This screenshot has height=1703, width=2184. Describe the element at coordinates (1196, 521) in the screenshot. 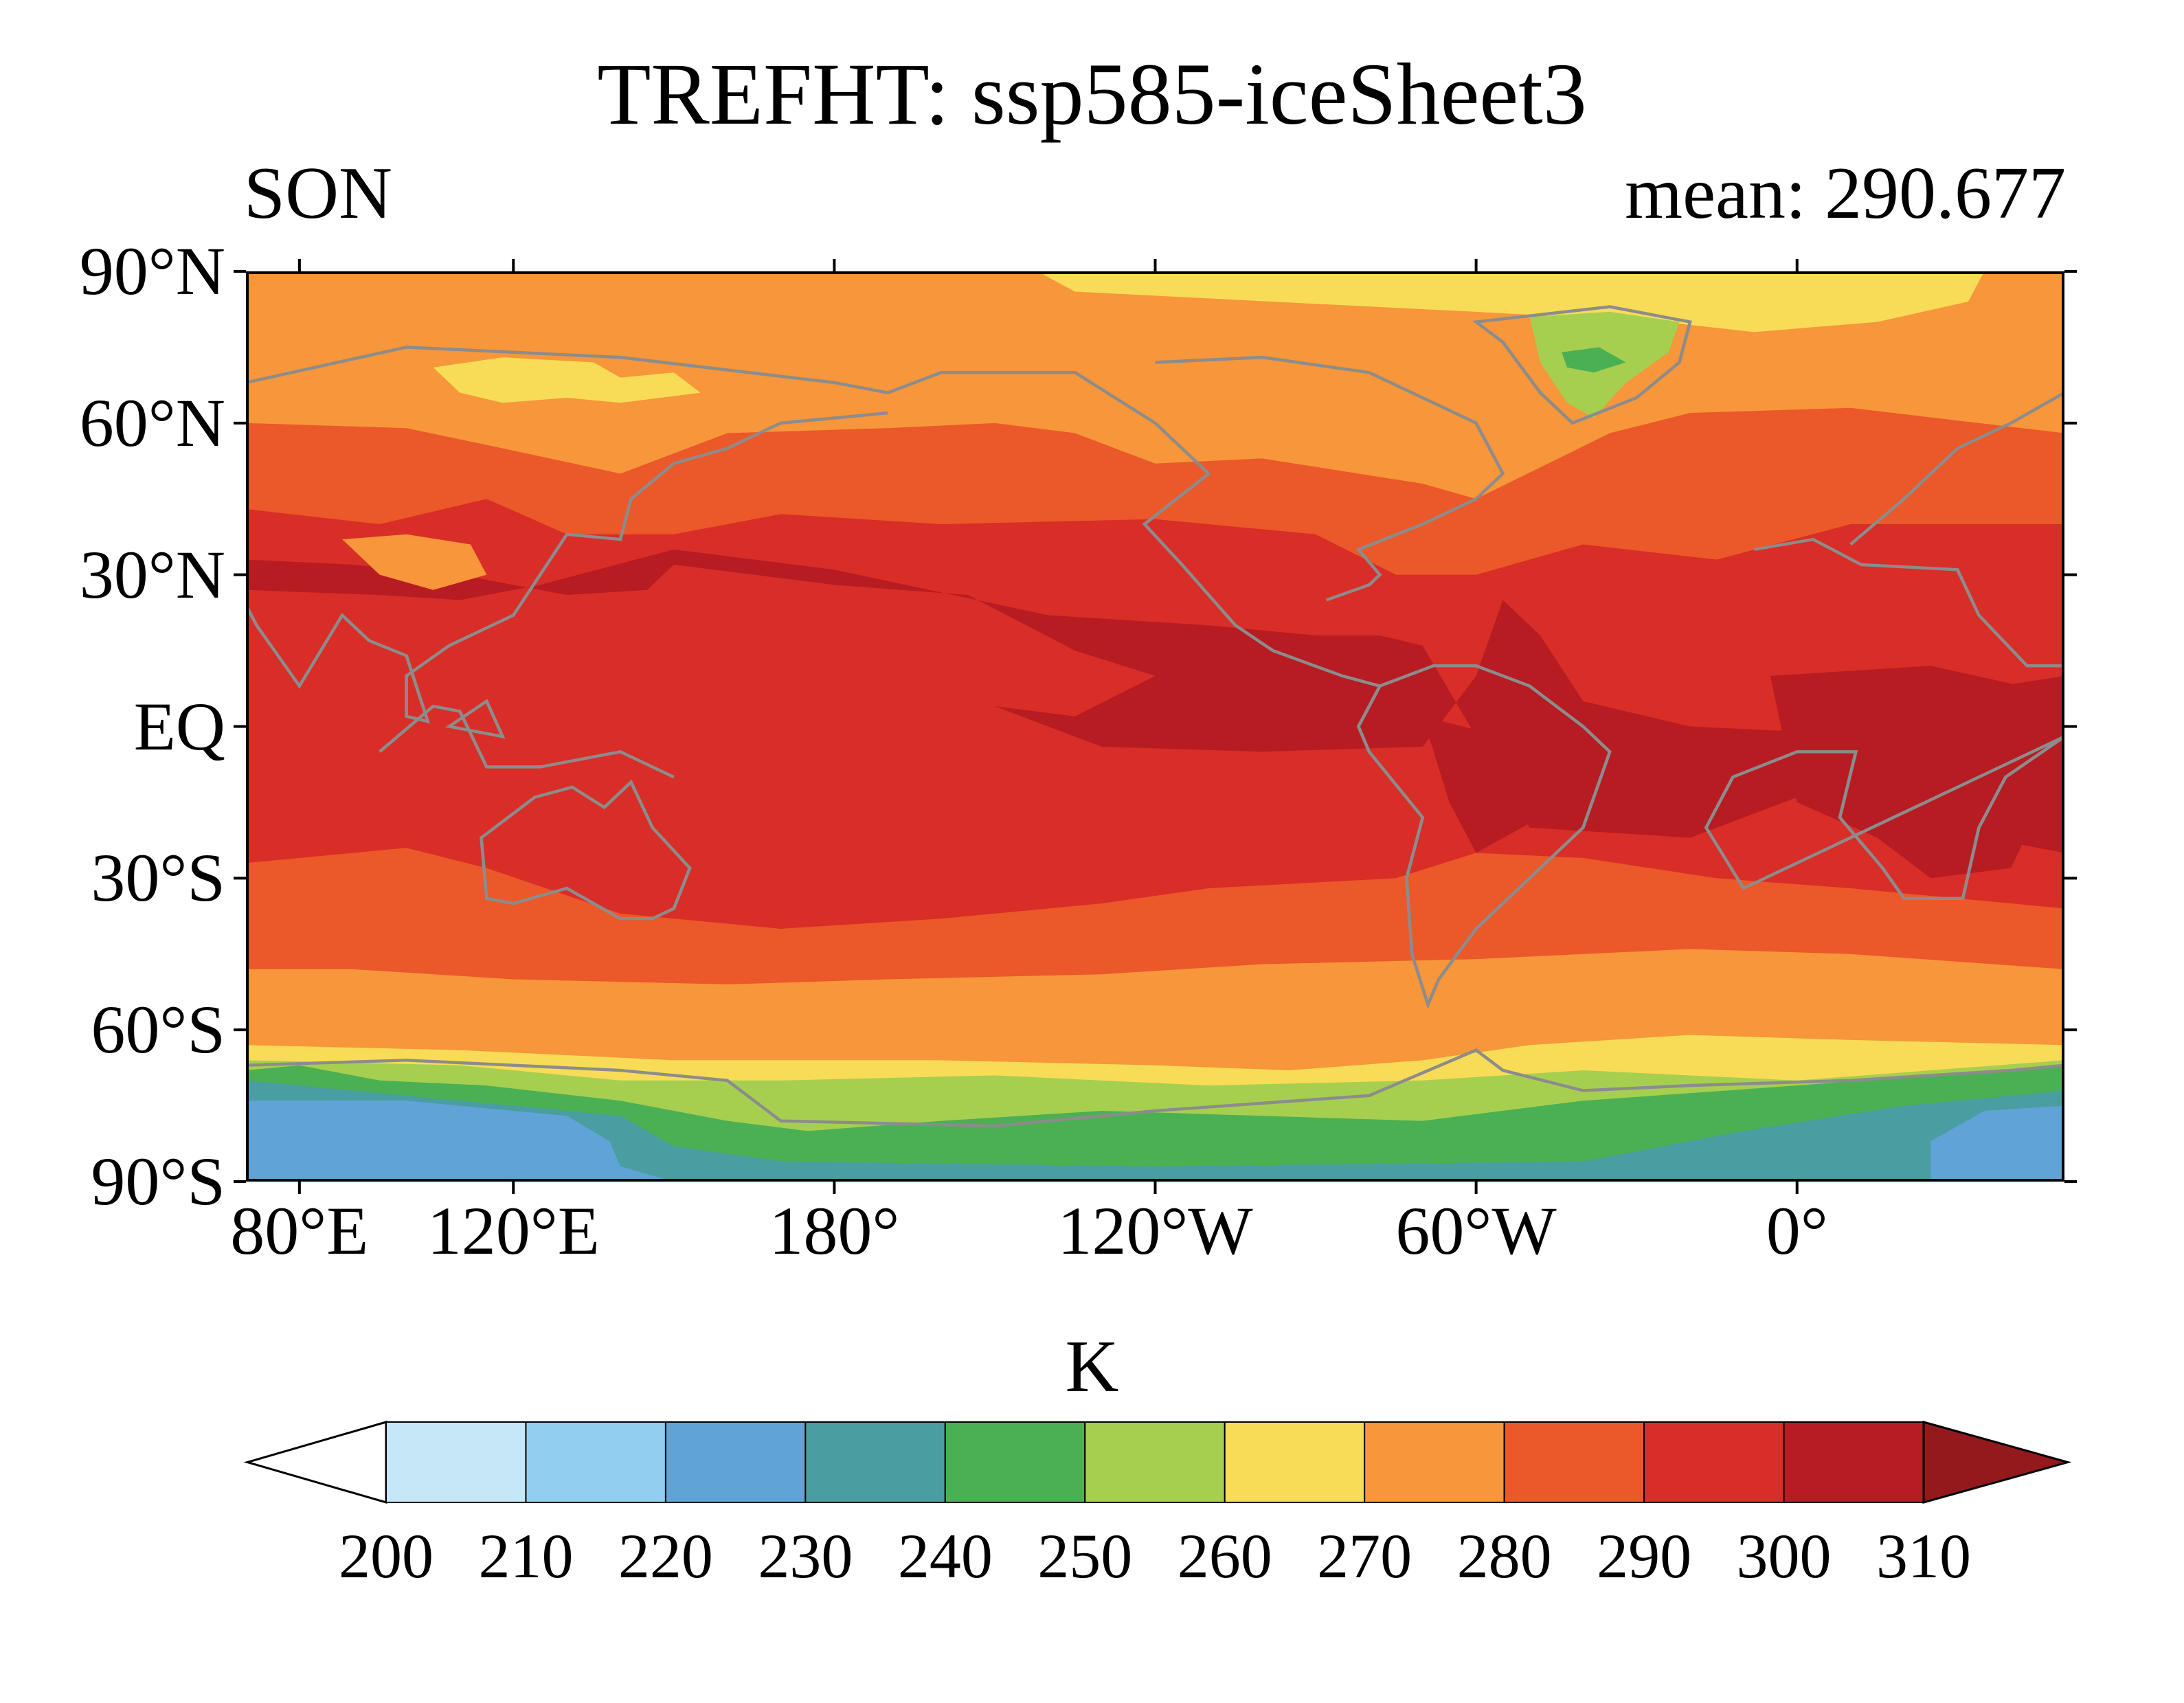

I see `coastline-north-america` at that location.